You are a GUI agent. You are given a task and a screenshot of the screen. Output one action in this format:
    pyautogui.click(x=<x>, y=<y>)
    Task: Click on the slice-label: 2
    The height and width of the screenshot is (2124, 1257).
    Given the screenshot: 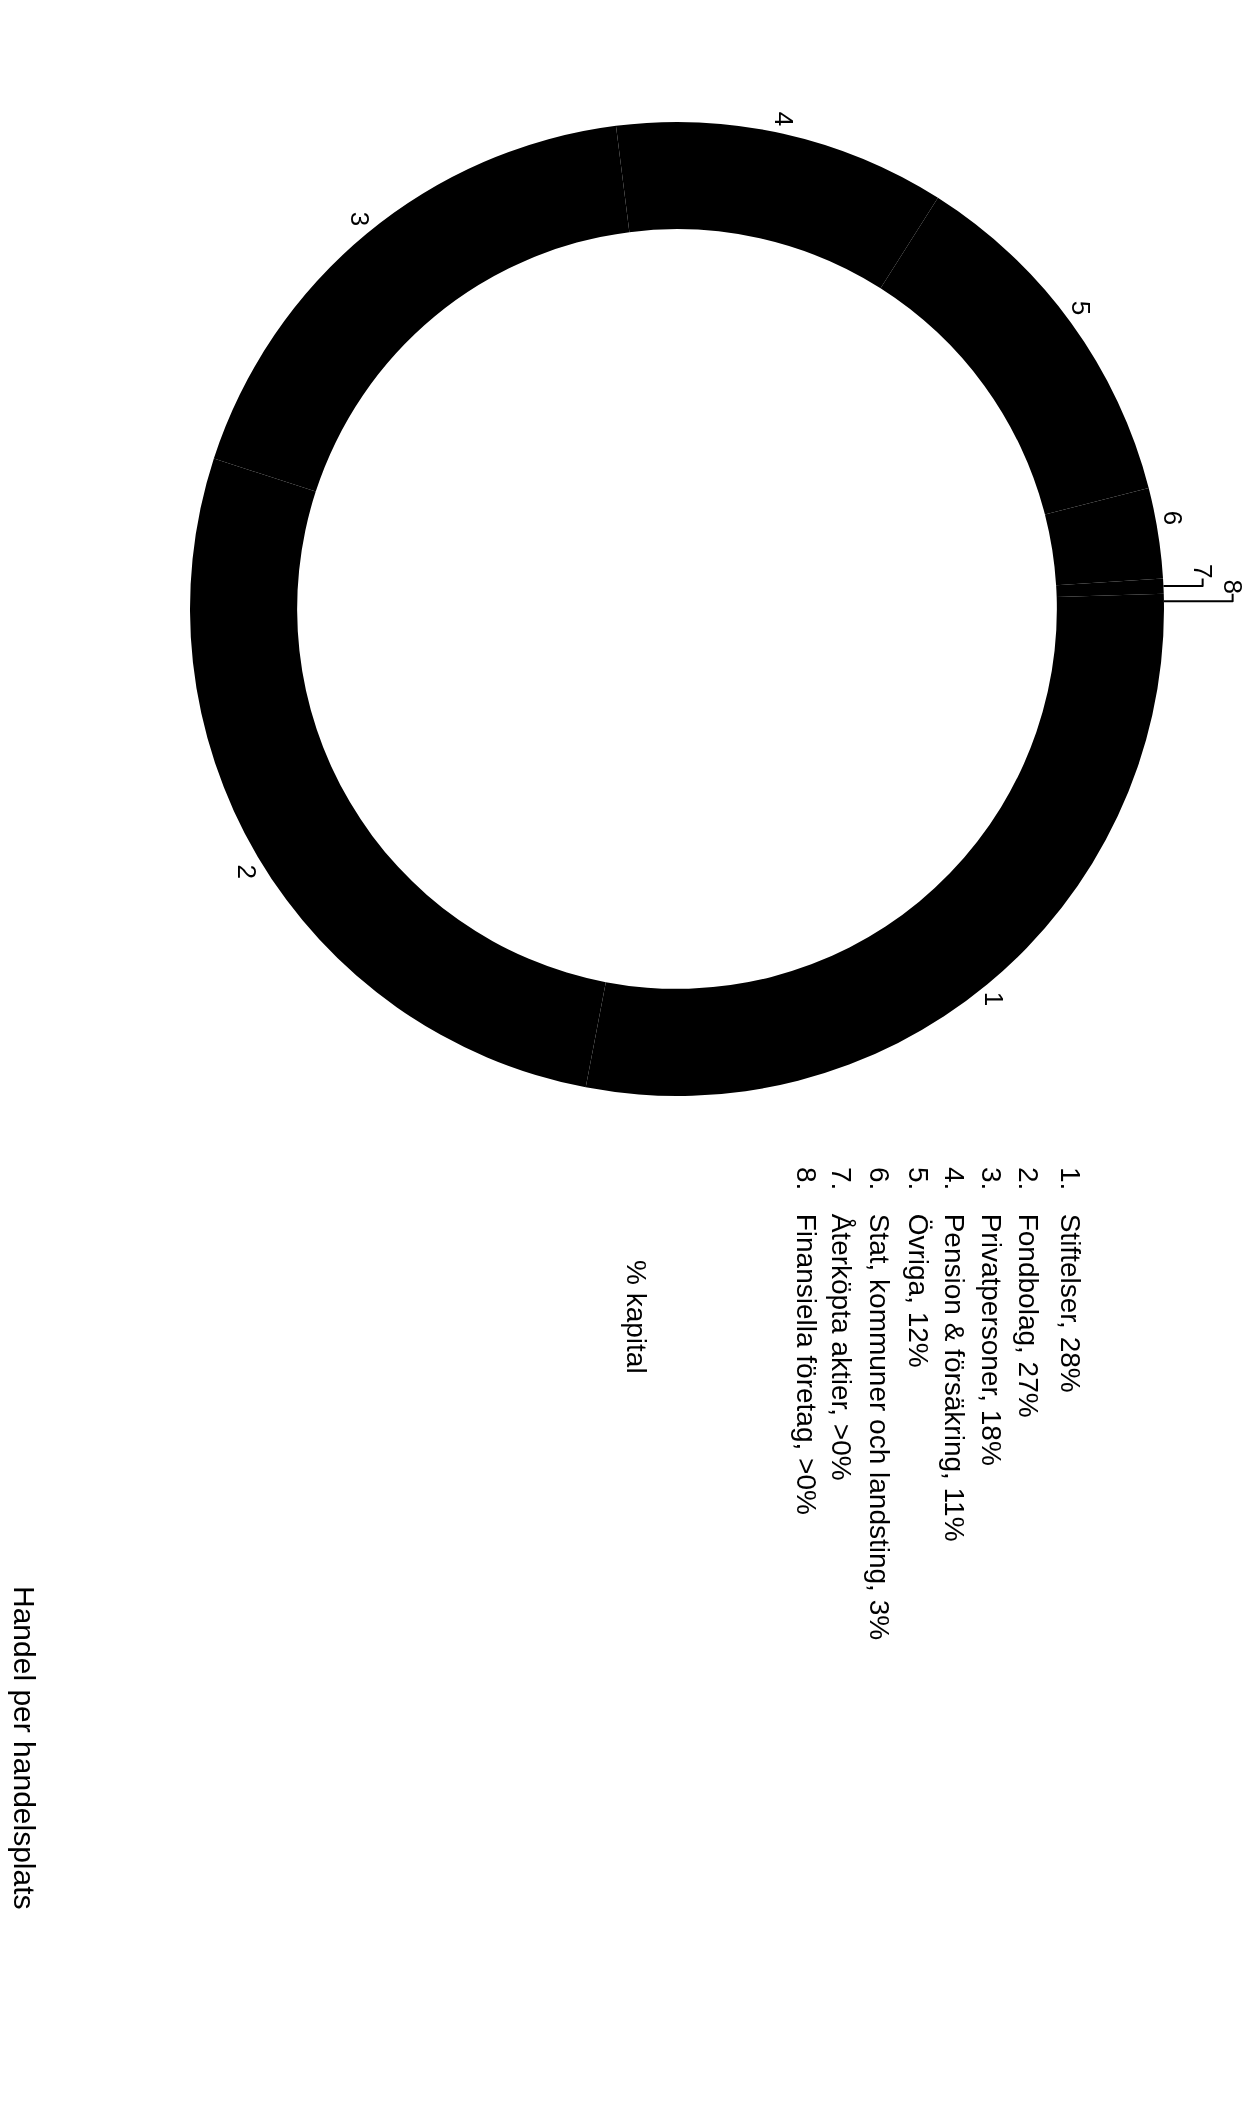 What is the action you would take?
    pyautogui.click(x=246, y=871)
    